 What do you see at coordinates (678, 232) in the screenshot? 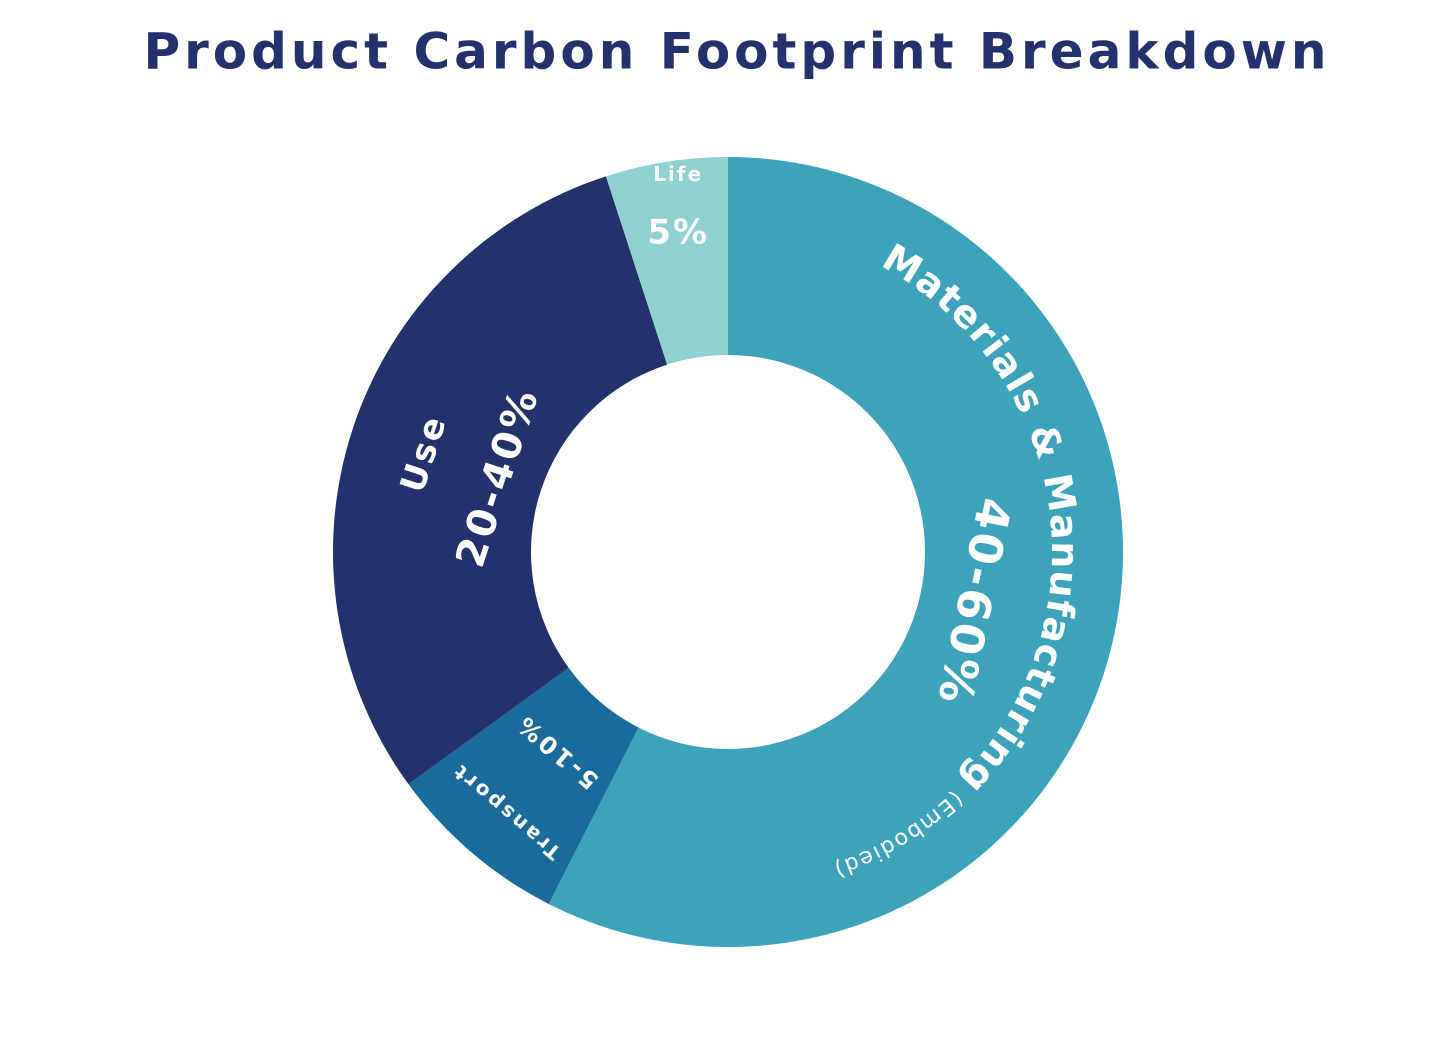
I see `value-label: 5%` at bounding box center [678, 232].